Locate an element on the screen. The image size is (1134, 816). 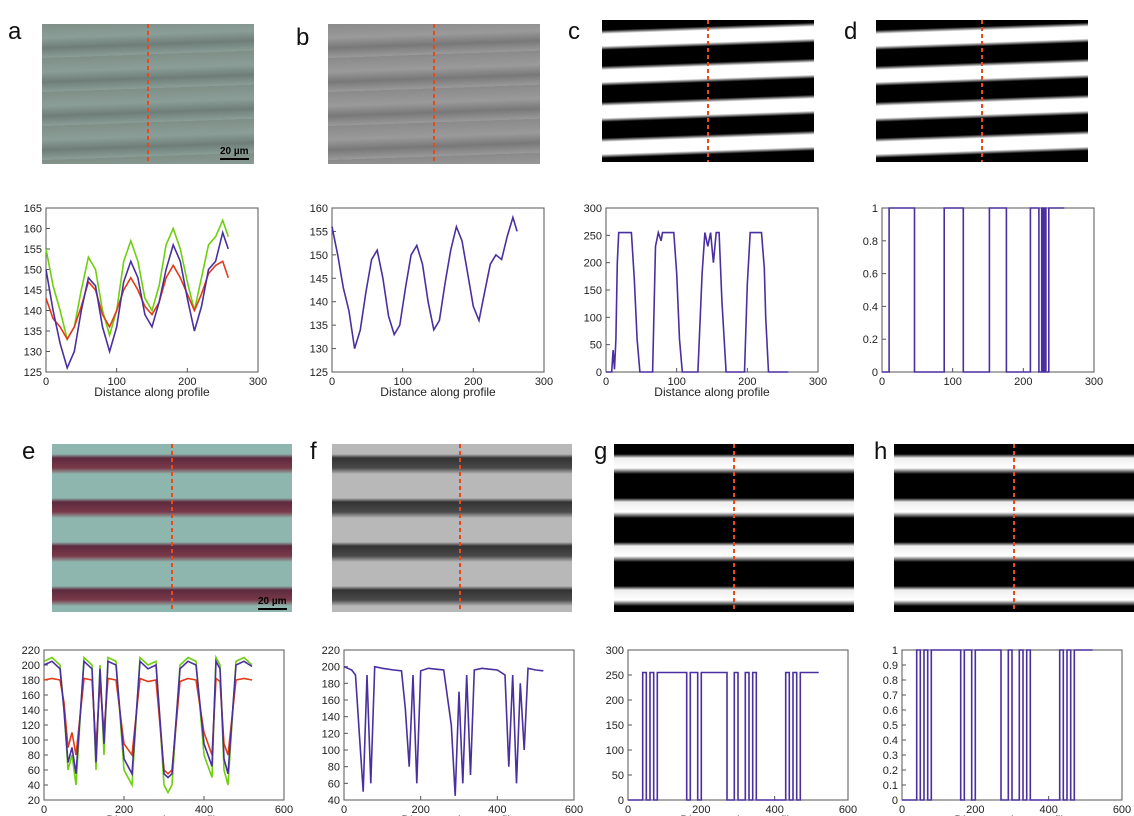
micrograph-f-gray is located at coordinates (452, 528).